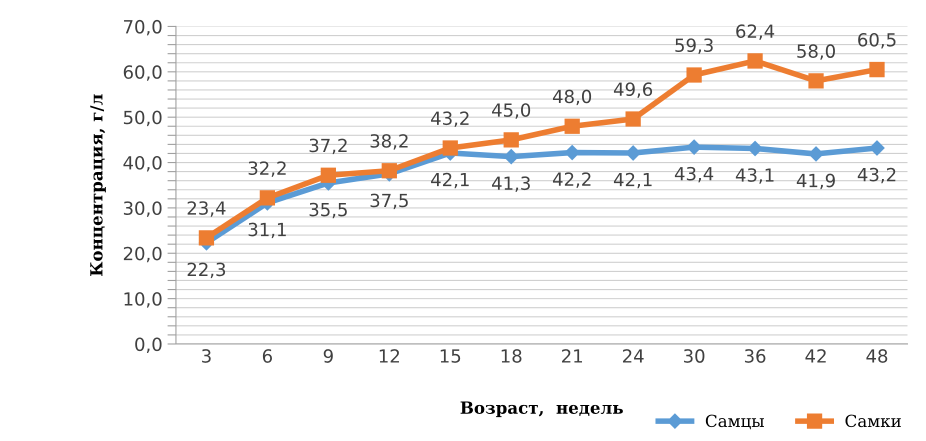  I want to click on x-axis-title: Возраст, недель, so click(541, 410).